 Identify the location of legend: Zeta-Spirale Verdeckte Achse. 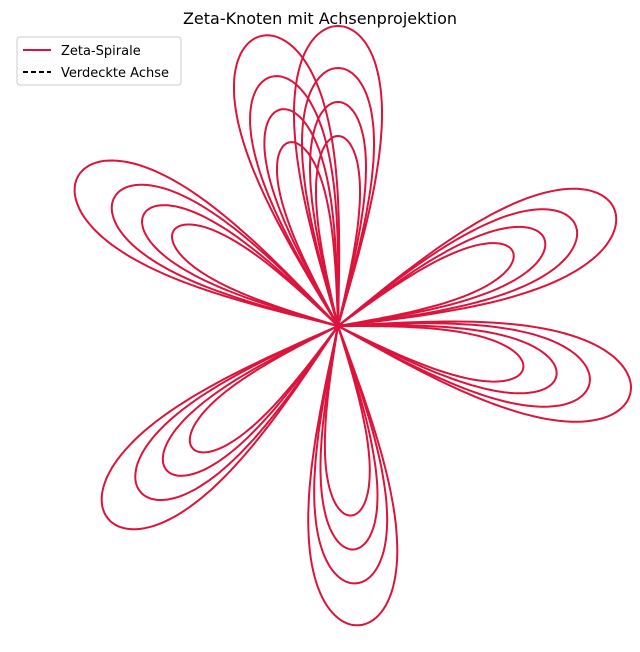
(99, 61).